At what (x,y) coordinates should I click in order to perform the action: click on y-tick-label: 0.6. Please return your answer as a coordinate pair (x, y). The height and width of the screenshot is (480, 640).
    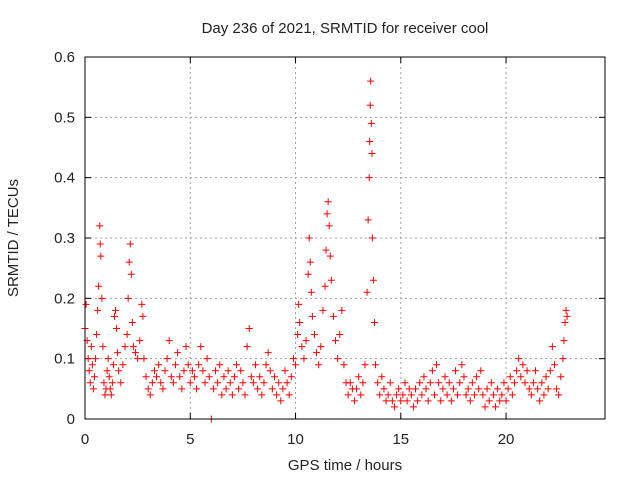
    Looking at the image, I should click on (64, 57).